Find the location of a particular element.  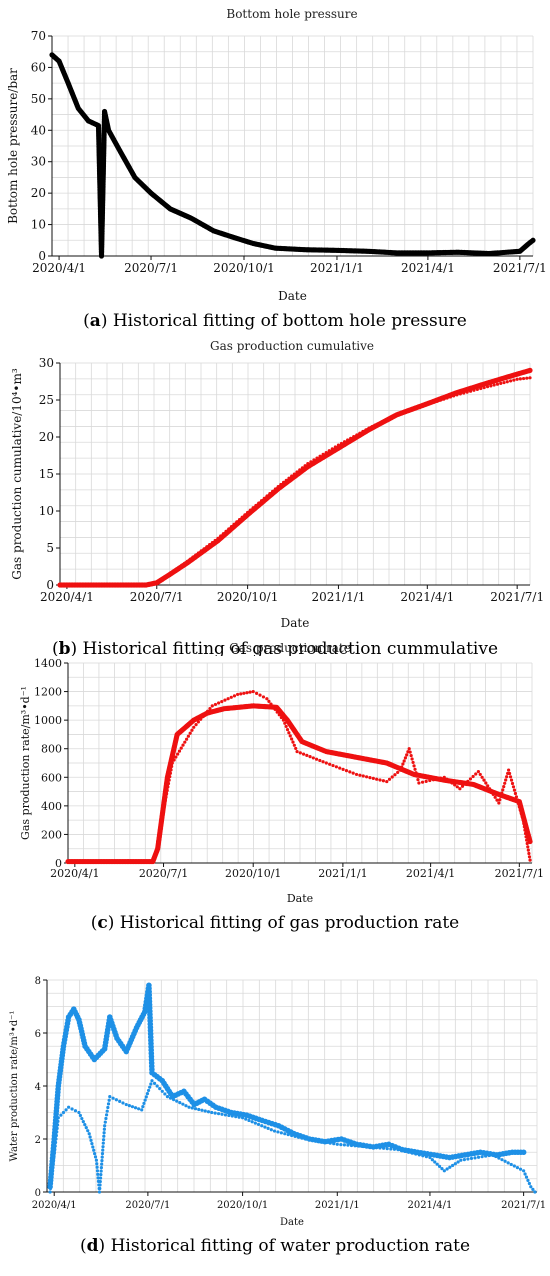

y-tick-label: 800 is located at coordinates (51, 749).